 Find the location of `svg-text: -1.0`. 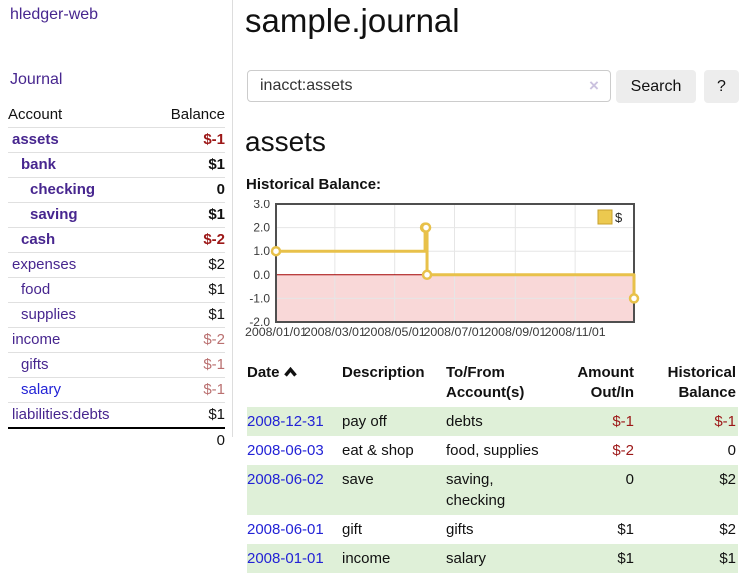

svg-text: -1.0 is located at coordinates (259, 298).